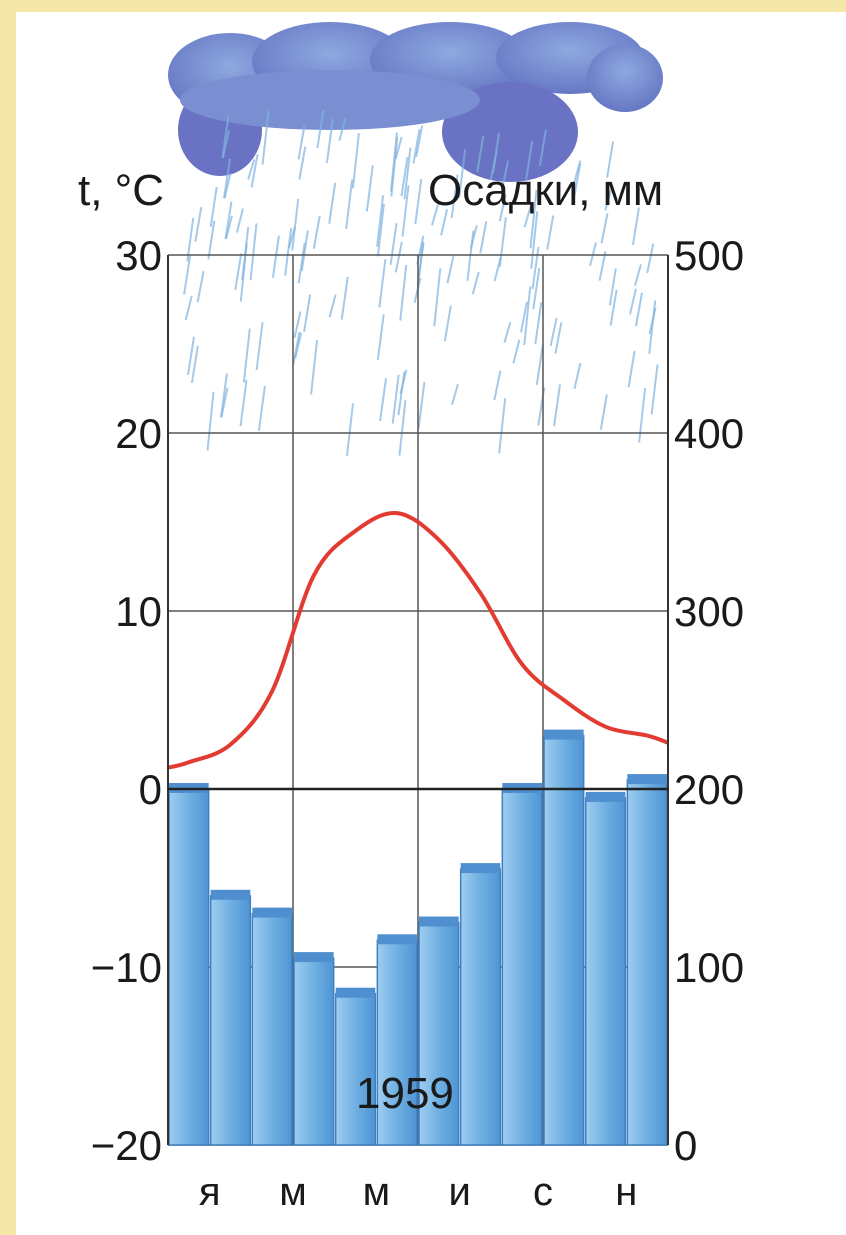  What do you see at coordinates (126, 967) in the screenshot?
I see `left-tick-label: −10` at bounding box center [126, 967].